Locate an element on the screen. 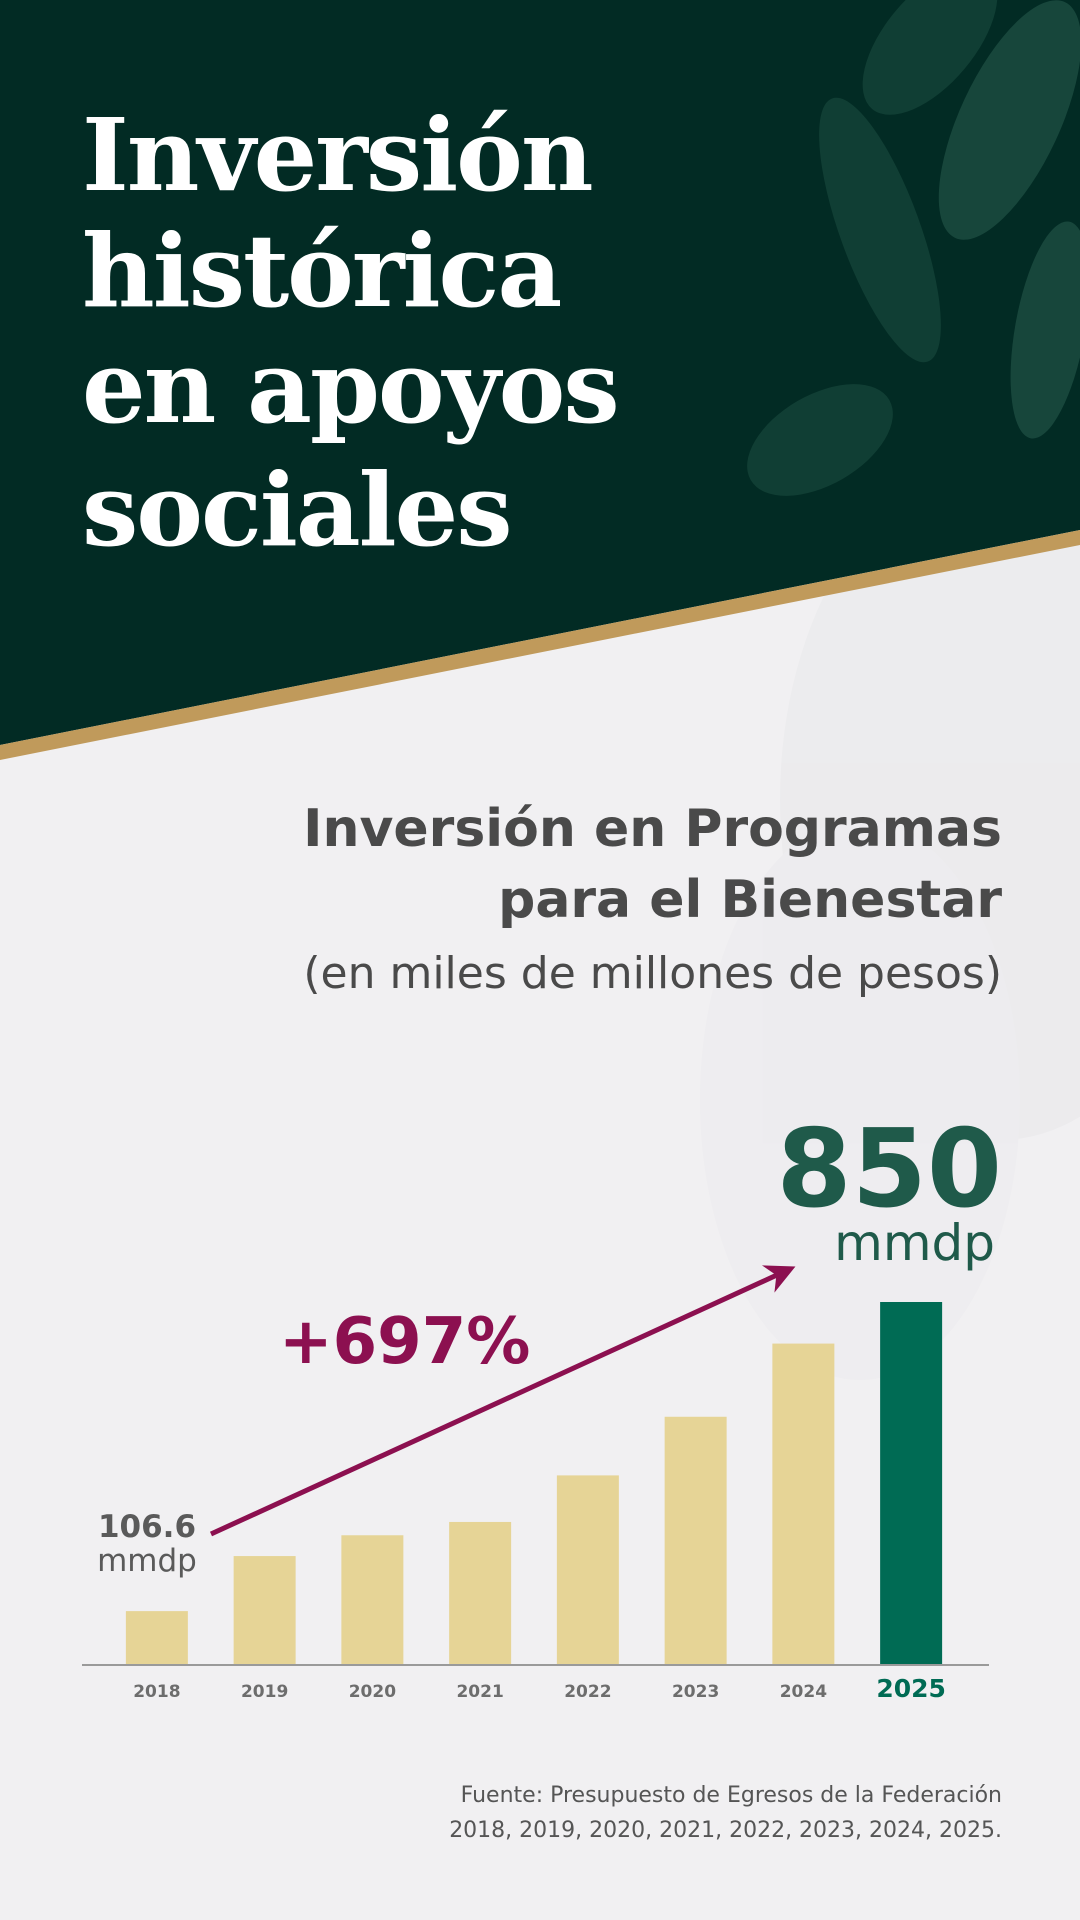 This screenshot has height=1920, width=1080. x-tick-label: 2024 is located at coordinates (803, 1692).